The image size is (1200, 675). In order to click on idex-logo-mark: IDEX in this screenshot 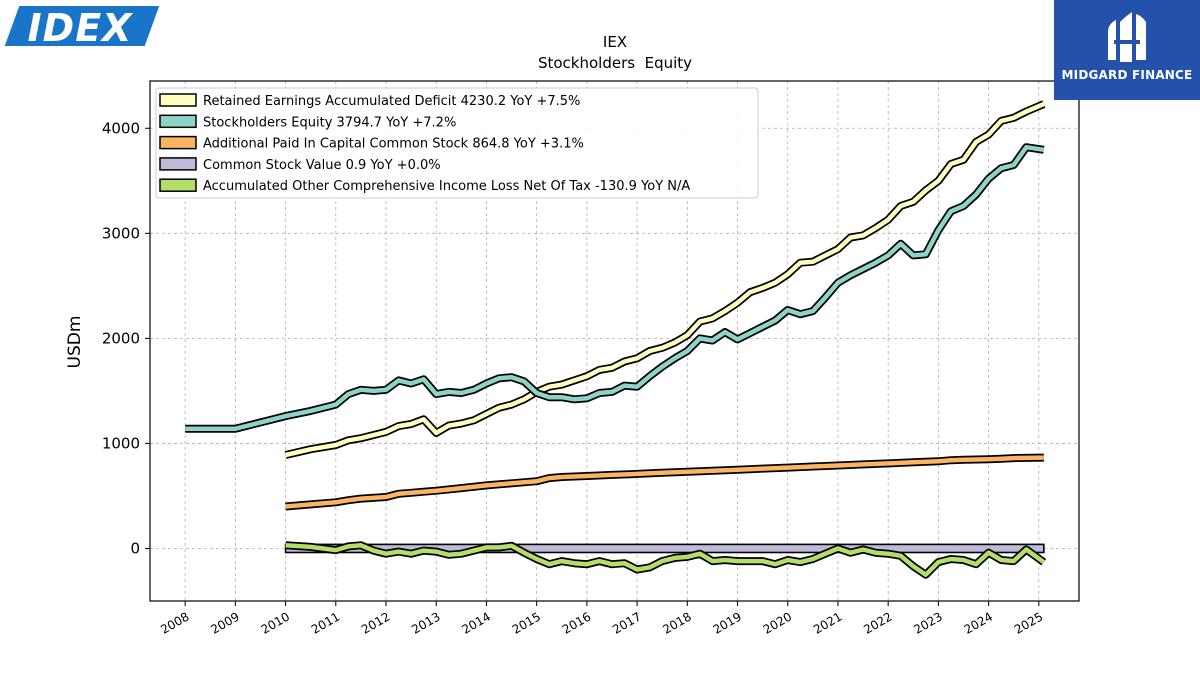, I will do `click(82, 28)`.